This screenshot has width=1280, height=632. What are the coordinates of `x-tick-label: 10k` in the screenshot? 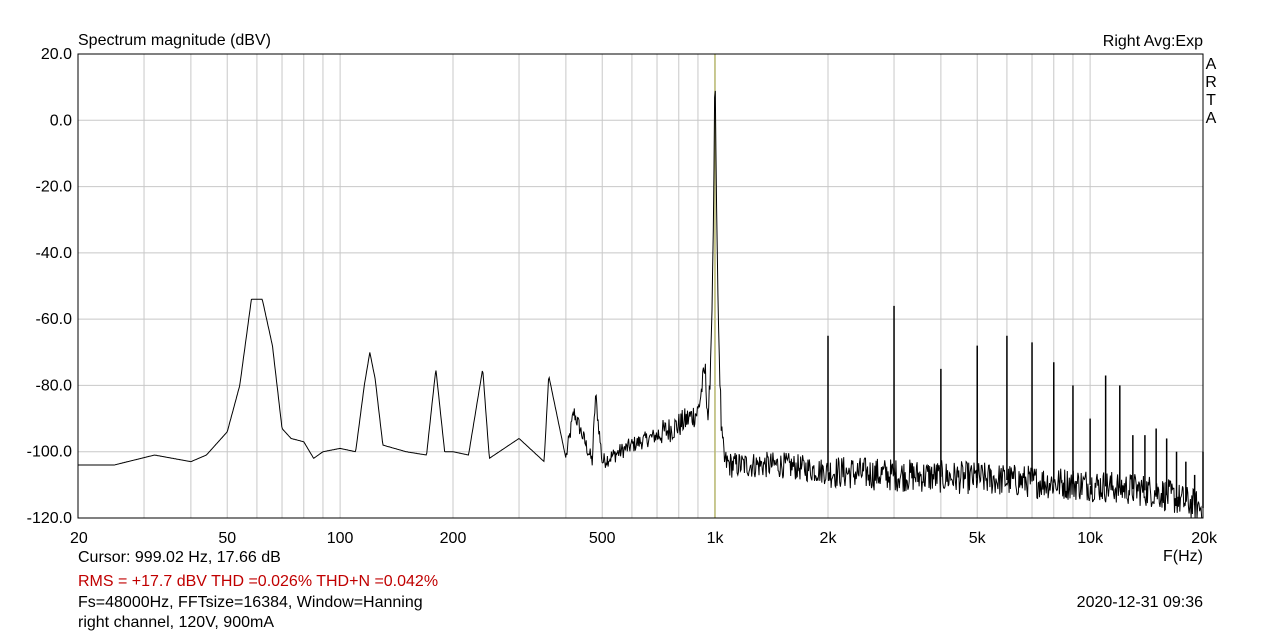 It's located at (1090, 538).